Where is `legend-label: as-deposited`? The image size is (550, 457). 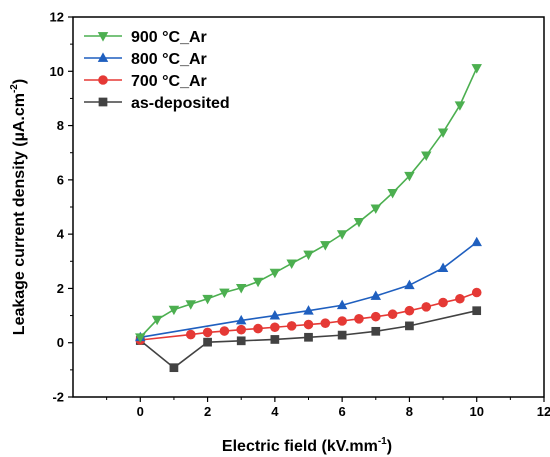
legend-label: as-deposited is located at coordinates (180, 103).